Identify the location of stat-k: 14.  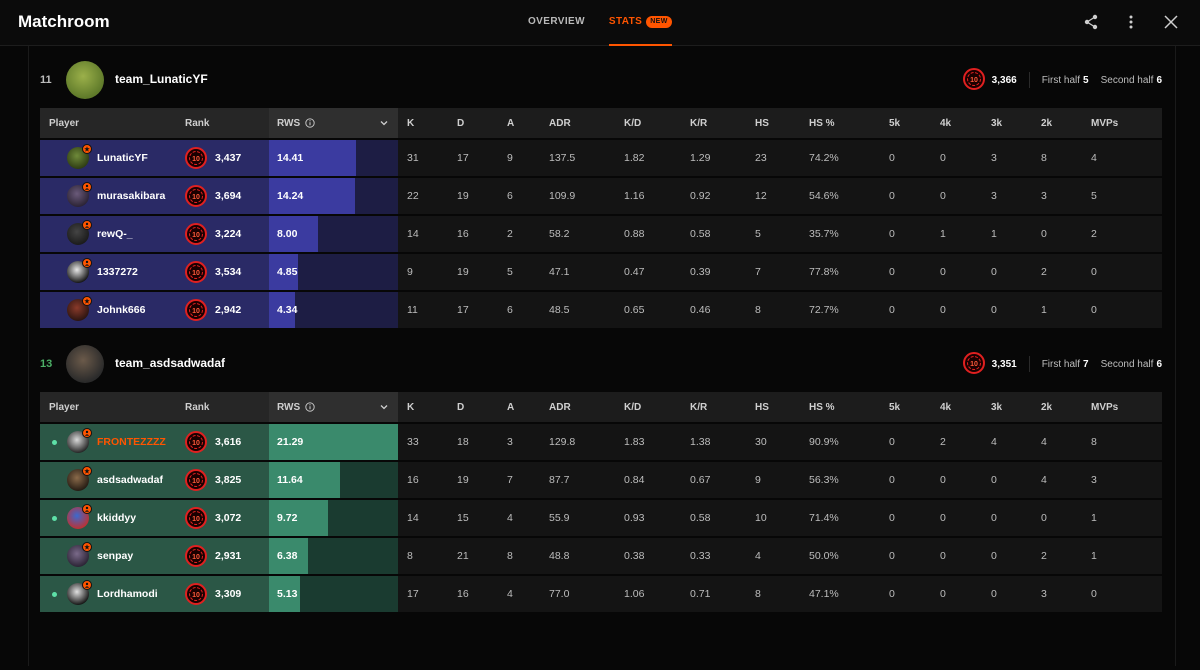
(413, 234).